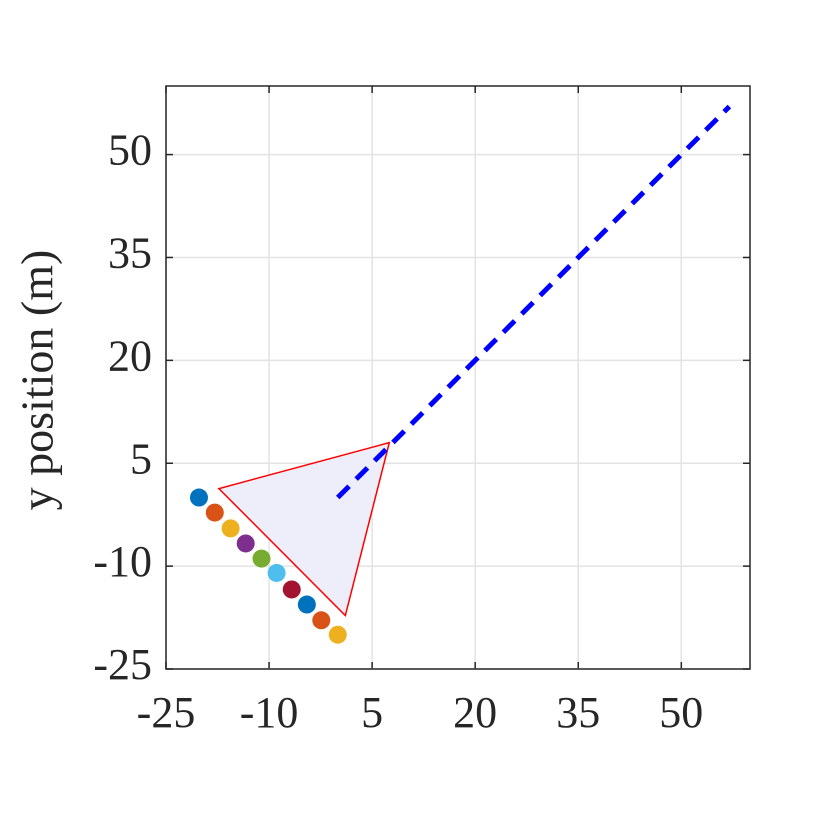  What do you see at coordinates (122, 664) in the screenshot?
I see `y-tick-label: -25` at bounding box center [122, 664].